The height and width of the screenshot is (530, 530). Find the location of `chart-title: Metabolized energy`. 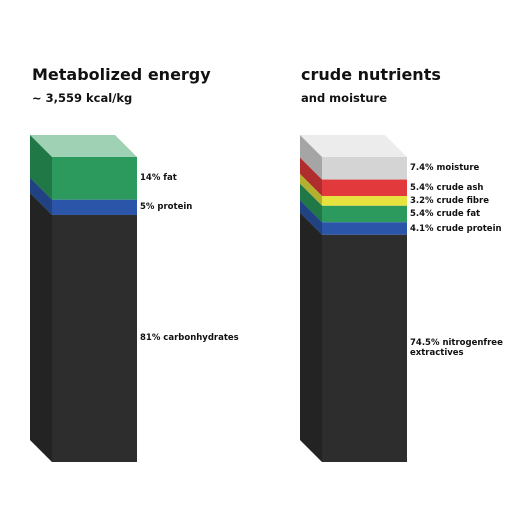

chart-title: Metabolized energy is located at coordinates (121, 74).